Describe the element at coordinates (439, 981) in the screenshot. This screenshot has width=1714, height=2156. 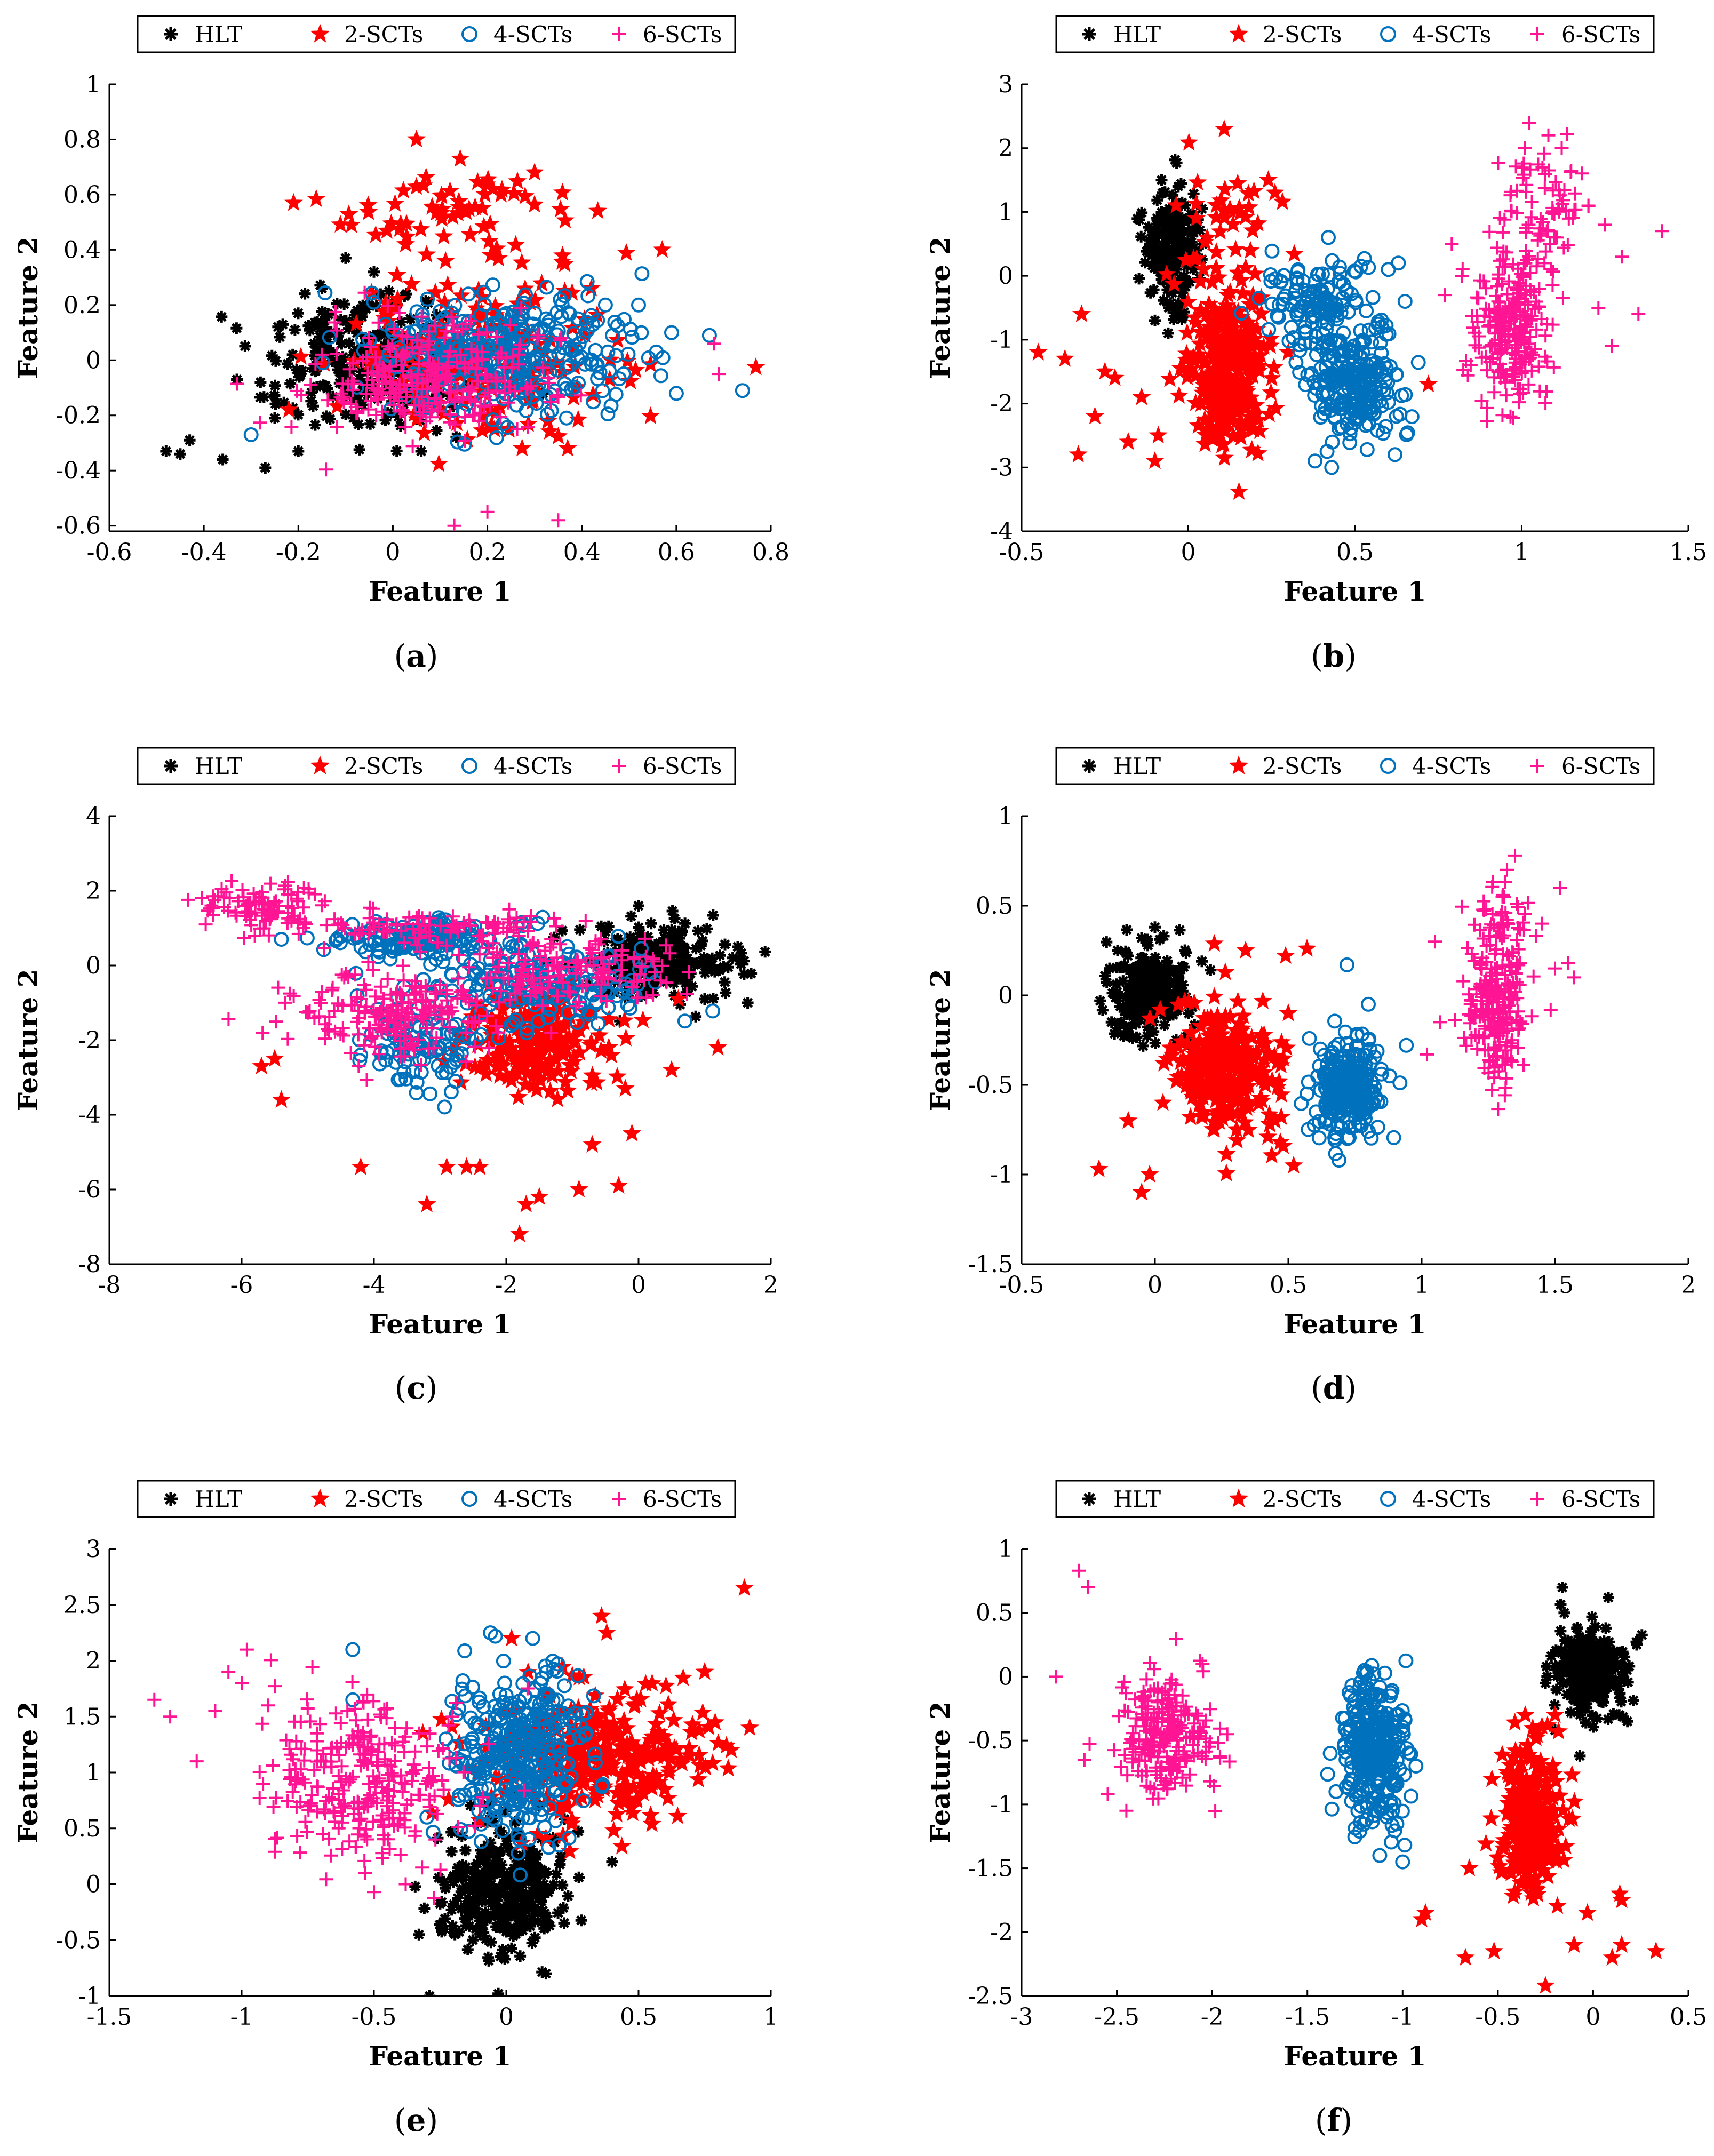
I see `series-6-scts` at that location.